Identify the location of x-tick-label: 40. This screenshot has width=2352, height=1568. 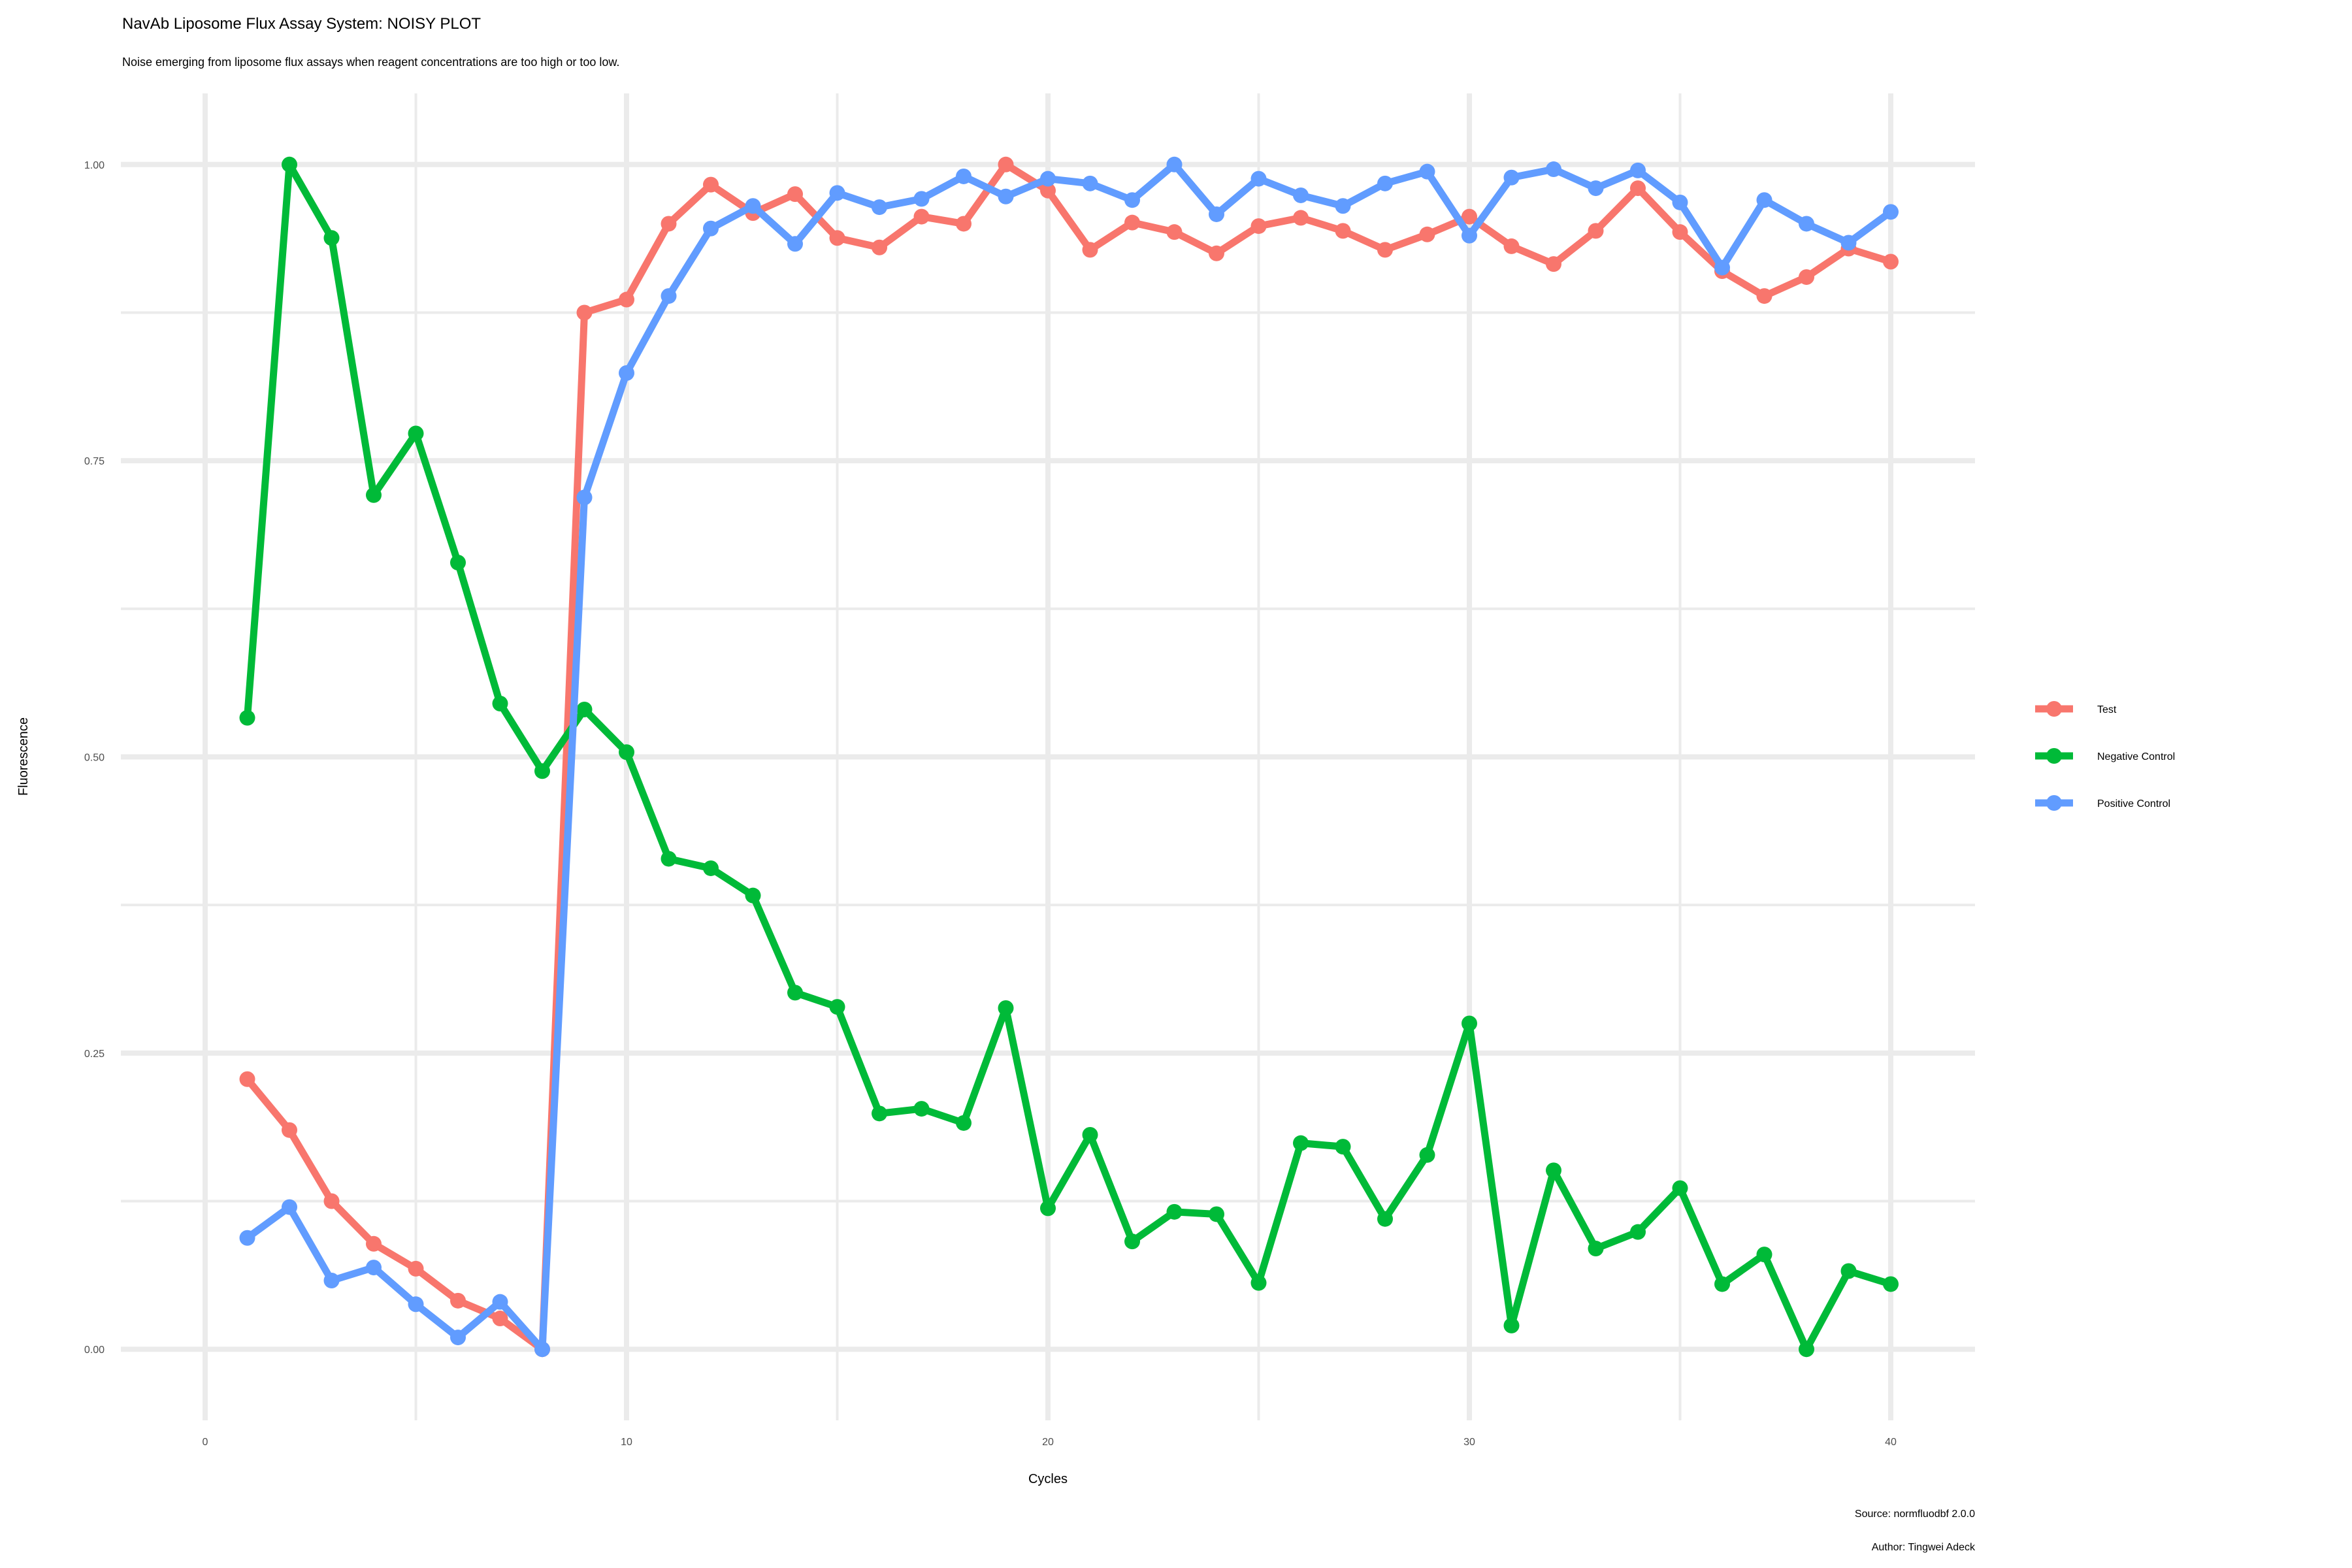
(1891, 1442).